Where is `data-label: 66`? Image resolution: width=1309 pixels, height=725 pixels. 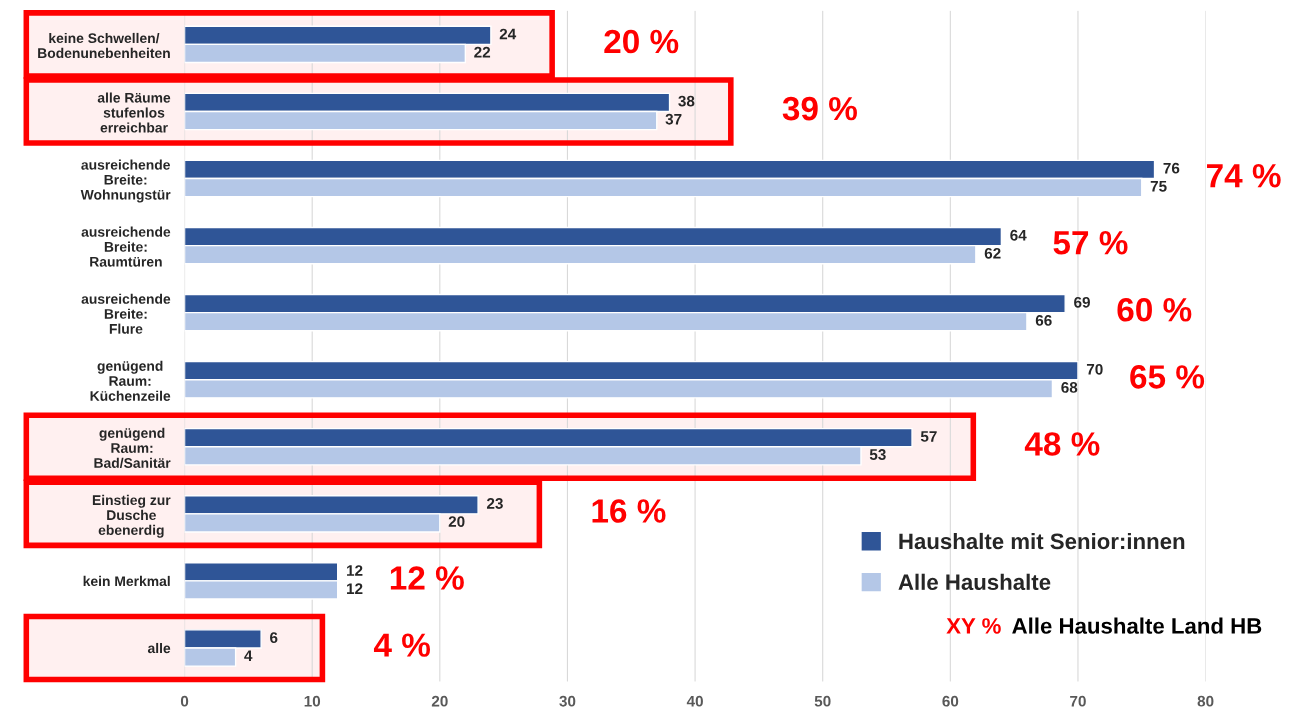 data-label: 66 is located at coordinates (1043, 320).